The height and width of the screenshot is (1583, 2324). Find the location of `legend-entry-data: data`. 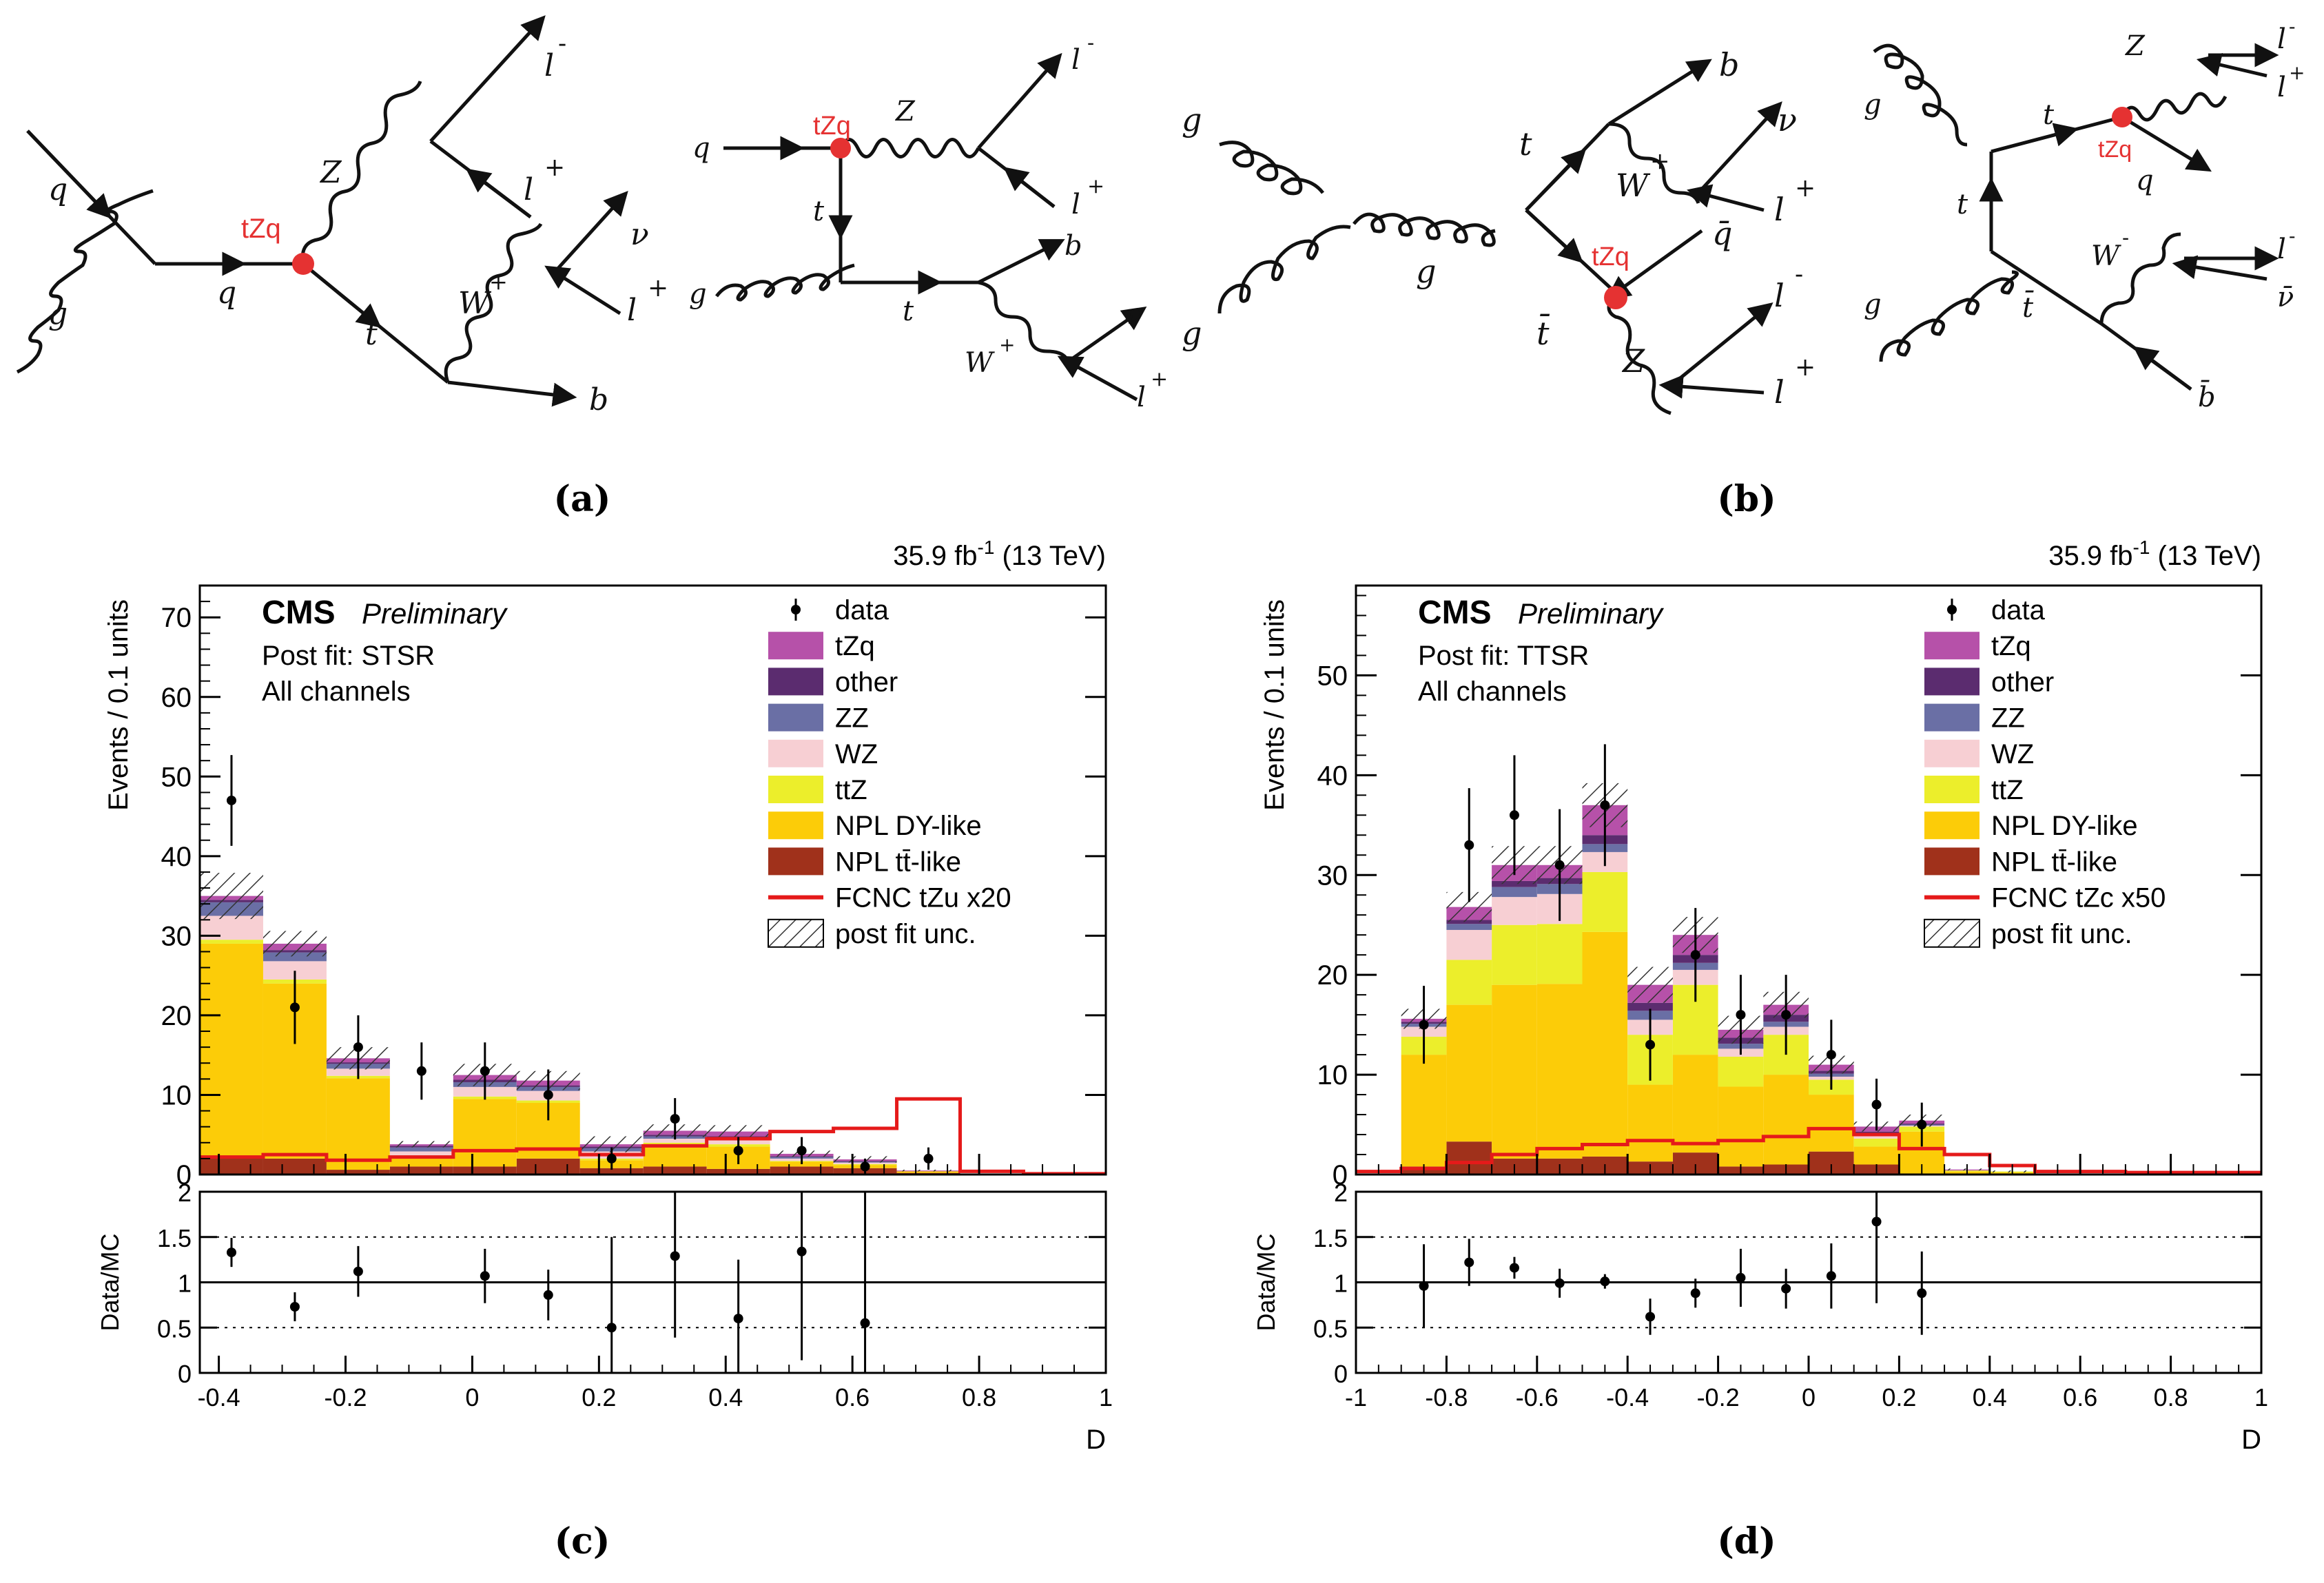

legend-entry-data: data is located at coordinates (1996, 610).